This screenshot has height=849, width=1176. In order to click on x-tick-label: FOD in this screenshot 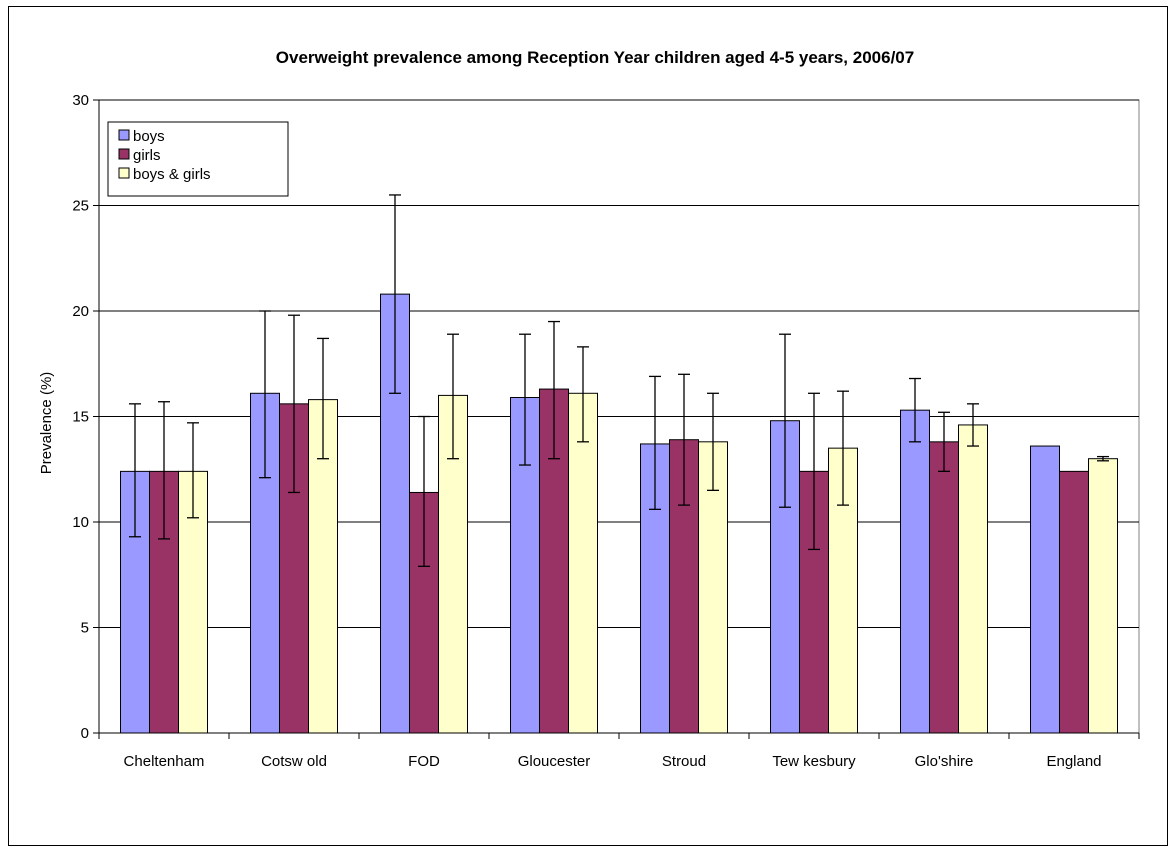, I will do `click(424, 761)`.